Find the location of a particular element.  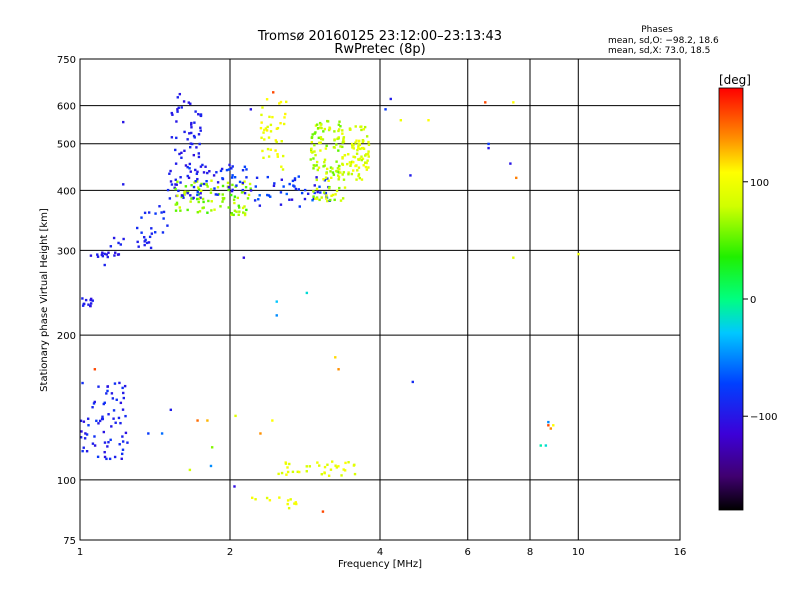

x-tick-label: 4 is located at coordinates (380, 552).